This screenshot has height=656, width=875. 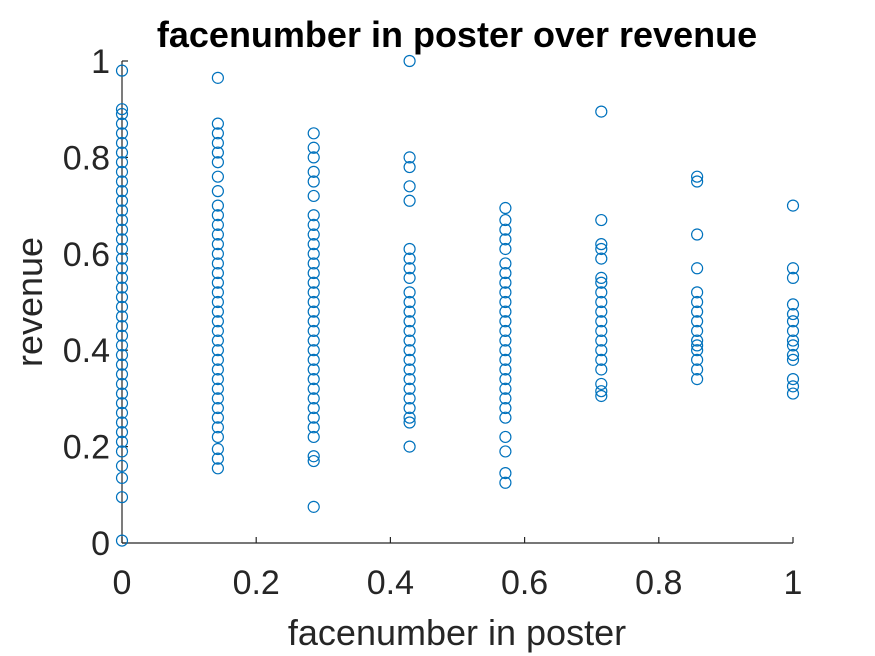 I want to click on y-tick-label: 1, so click(x=100, y=62).